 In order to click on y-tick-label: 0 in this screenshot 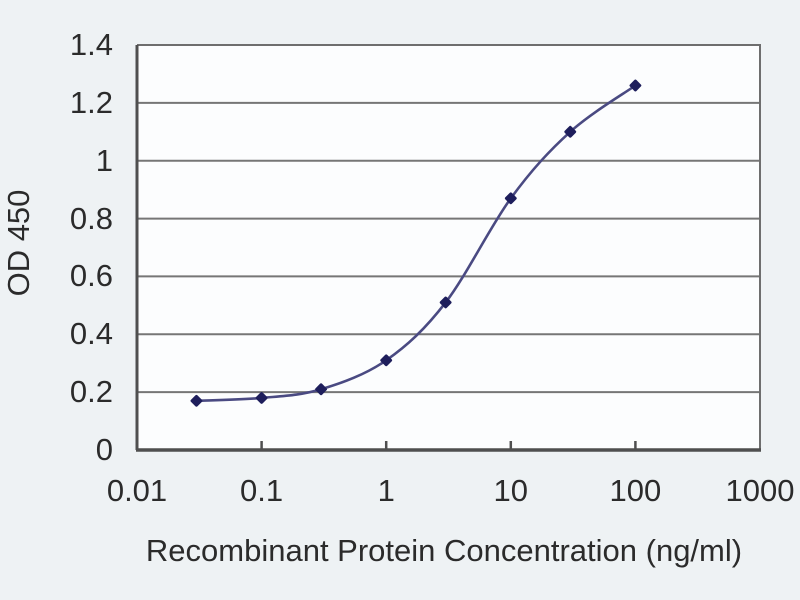, I will do `click(104, 449)`.